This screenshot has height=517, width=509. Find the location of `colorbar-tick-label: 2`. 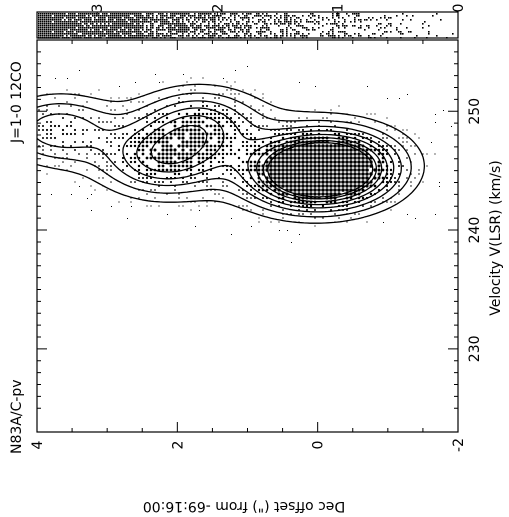

colorbar-tick-label: 2 is located at coordinates (218, 8).